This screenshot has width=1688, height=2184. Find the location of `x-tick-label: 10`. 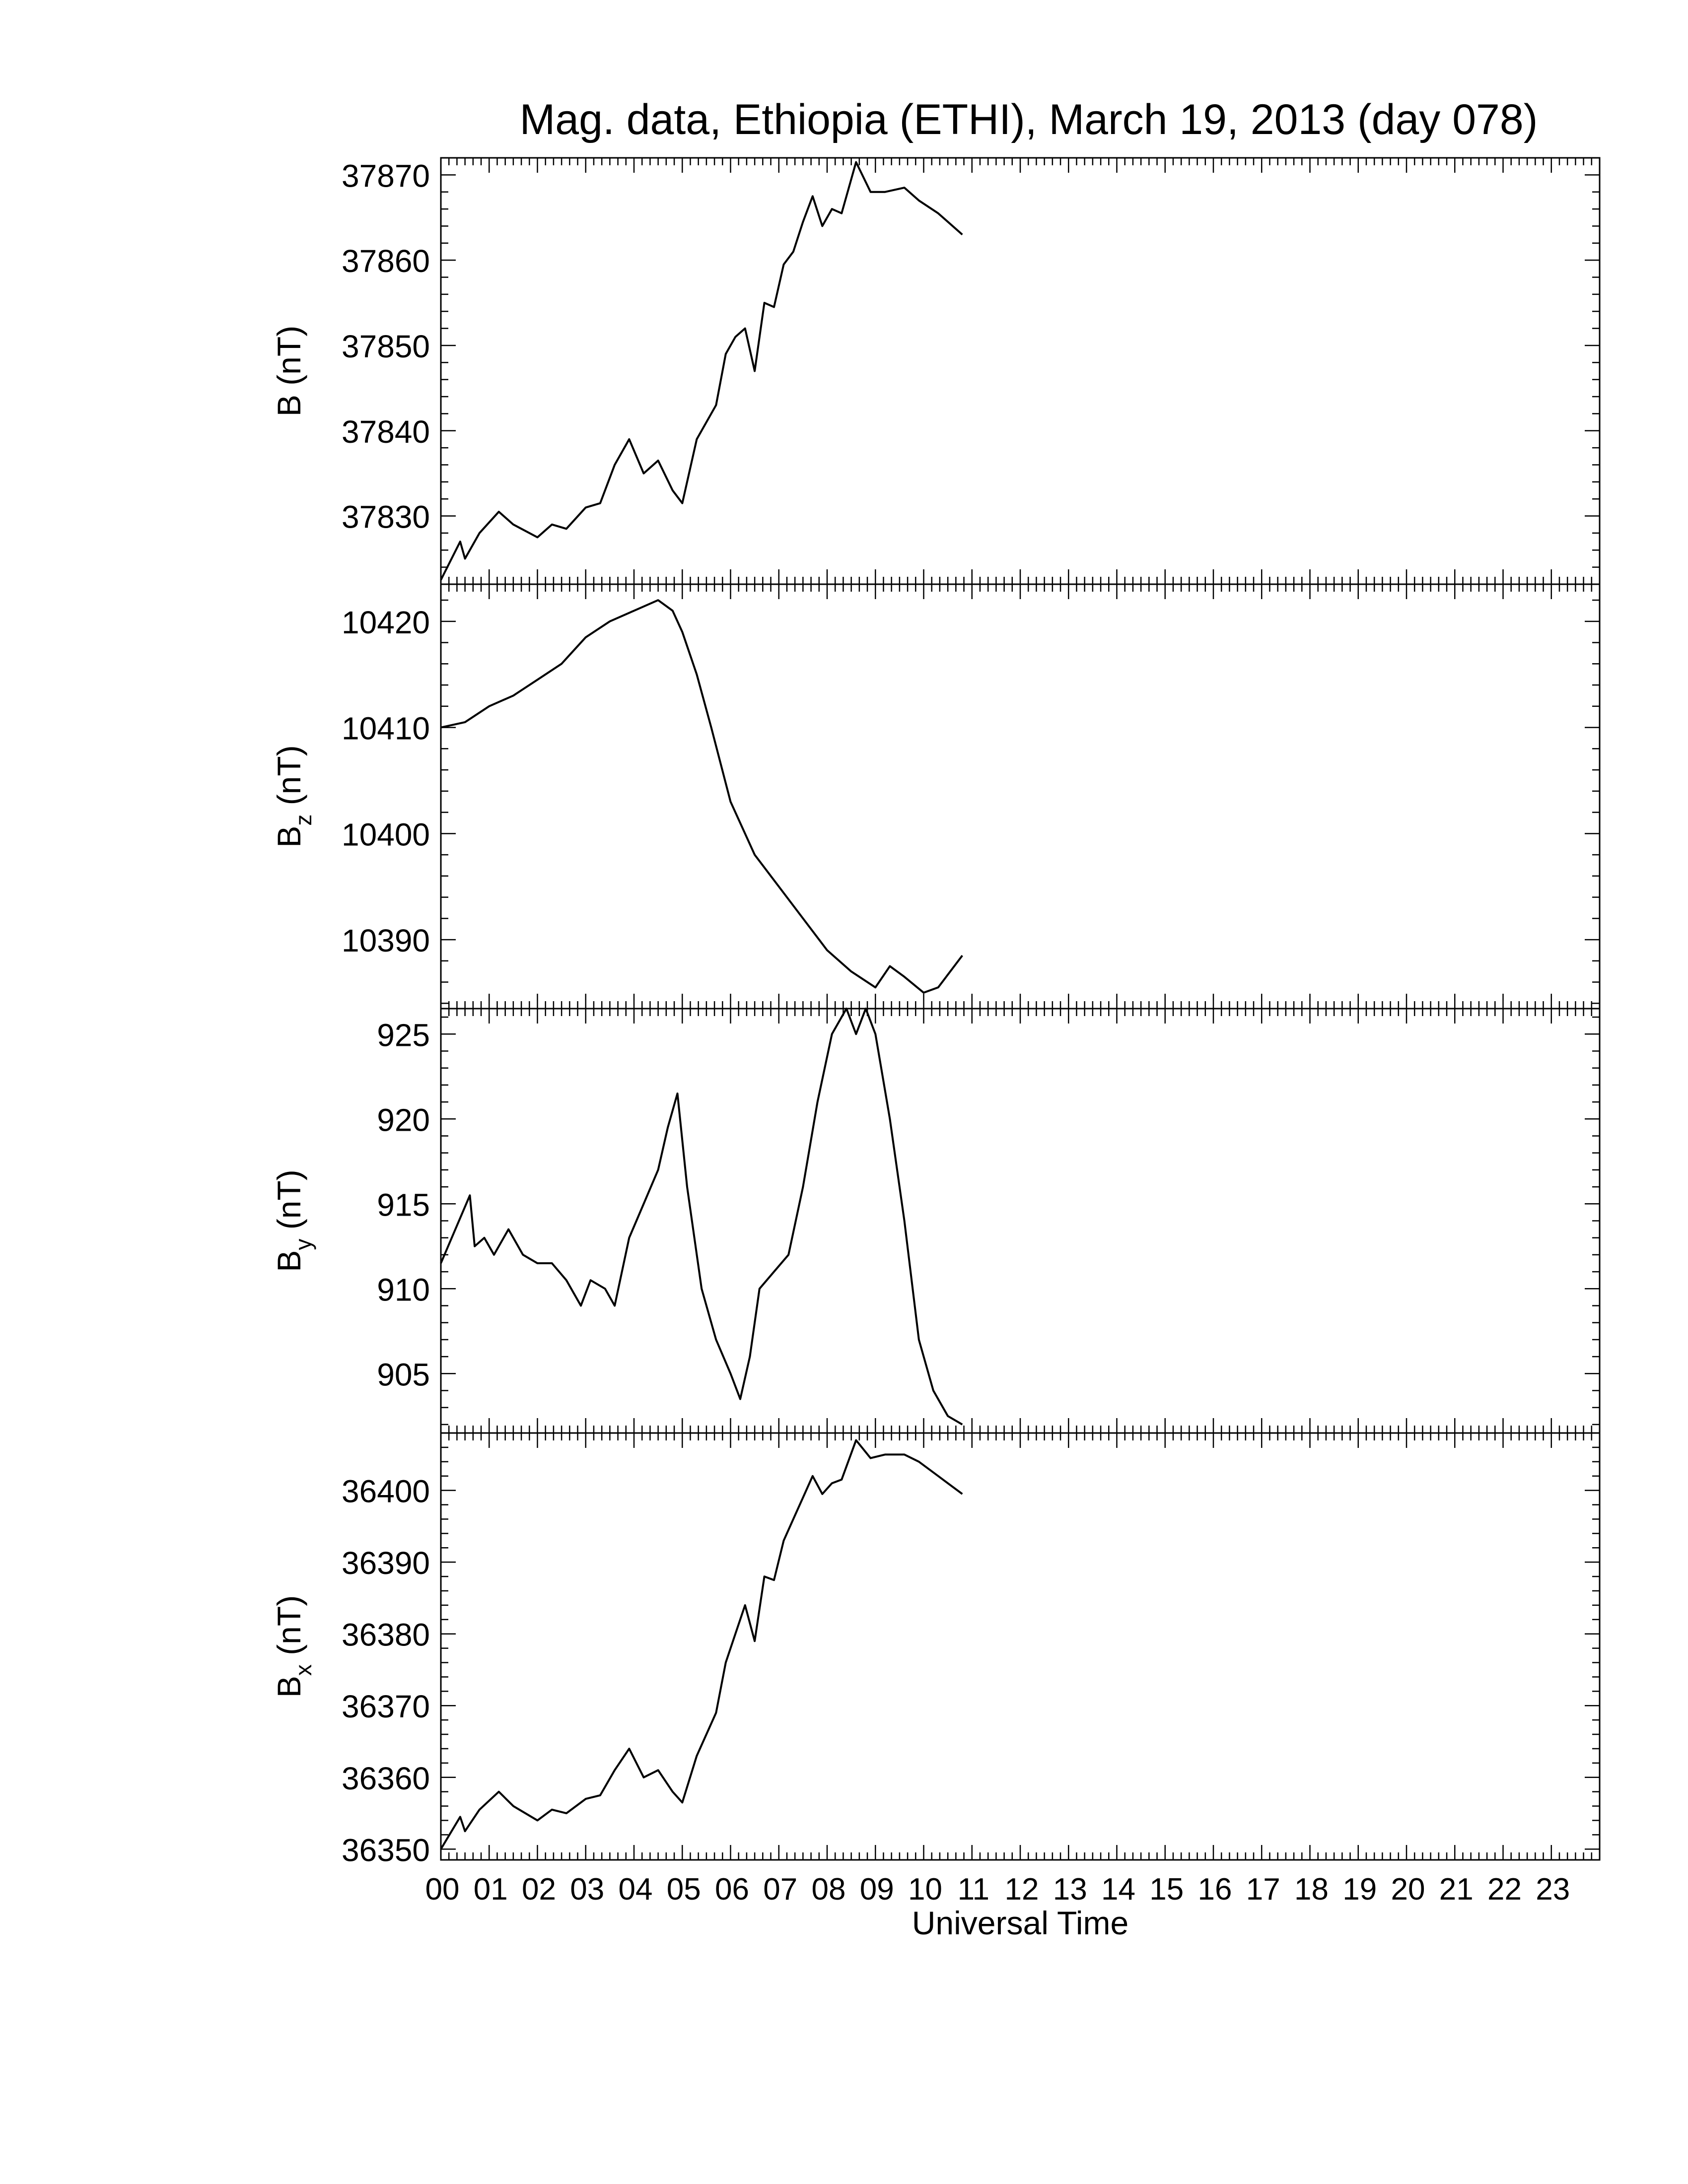

x-tick-label: 10 is located at coordinates (925, 1889).